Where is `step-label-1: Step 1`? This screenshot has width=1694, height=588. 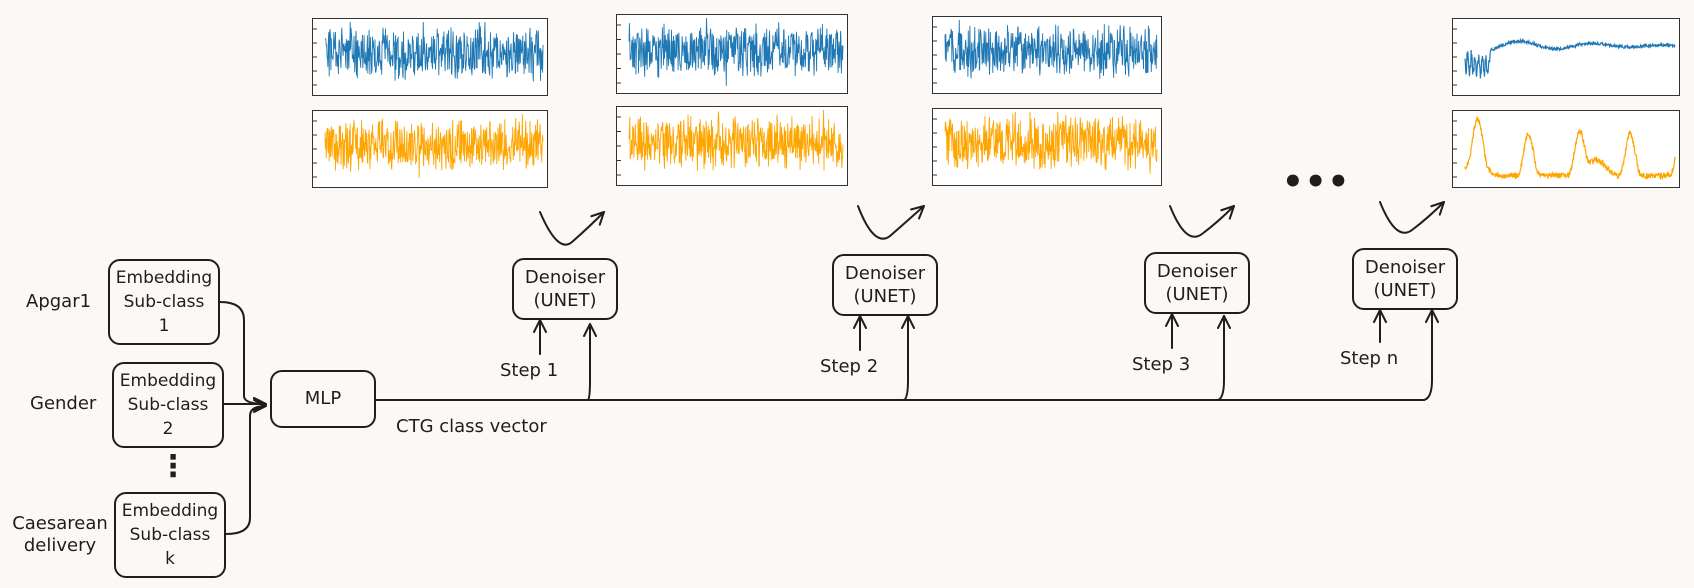
step-label-1: Step 1 is located at coordinates (529, 370).